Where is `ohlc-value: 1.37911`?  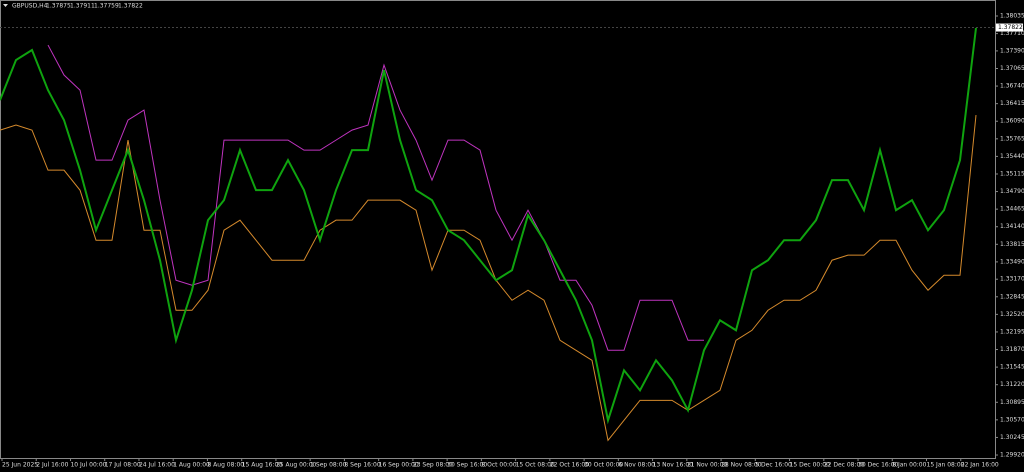
ohlc-value: 1.37911 is located at coordinates (82, 6).